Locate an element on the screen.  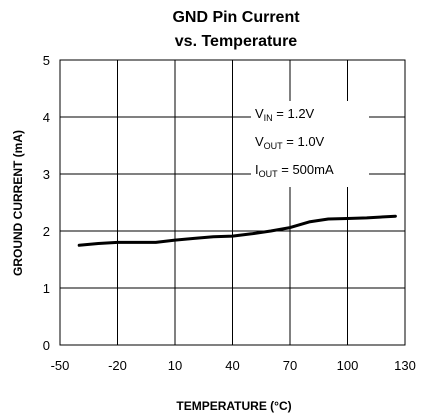
y-tick-labels: 0 1 2 3 4 5 is located at coordinates (46, 203).